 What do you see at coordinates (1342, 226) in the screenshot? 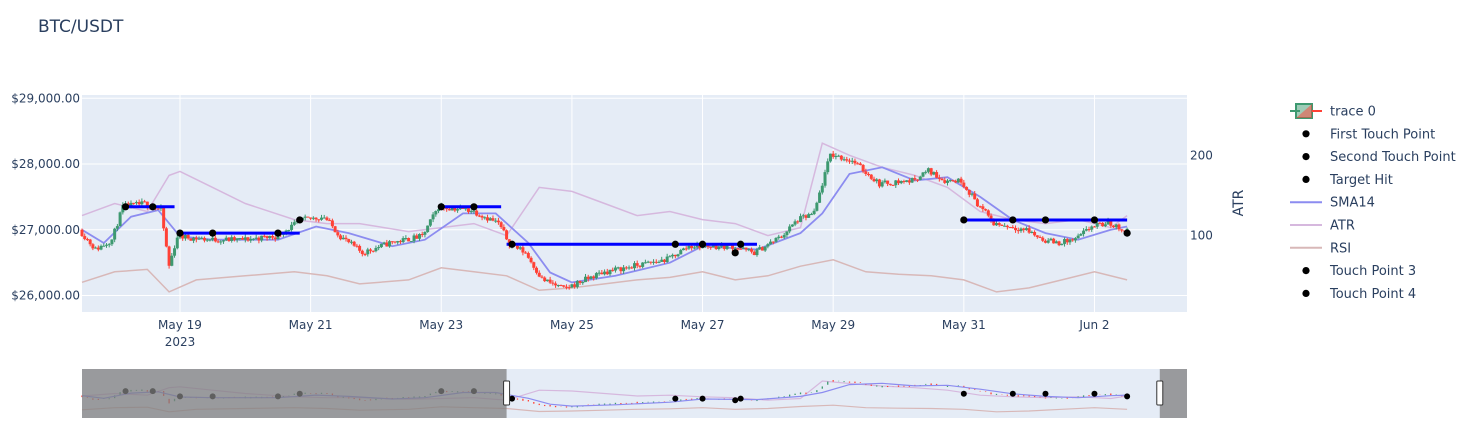
I see `legend-item-label: ATR` at bounding box center [1342, 226].